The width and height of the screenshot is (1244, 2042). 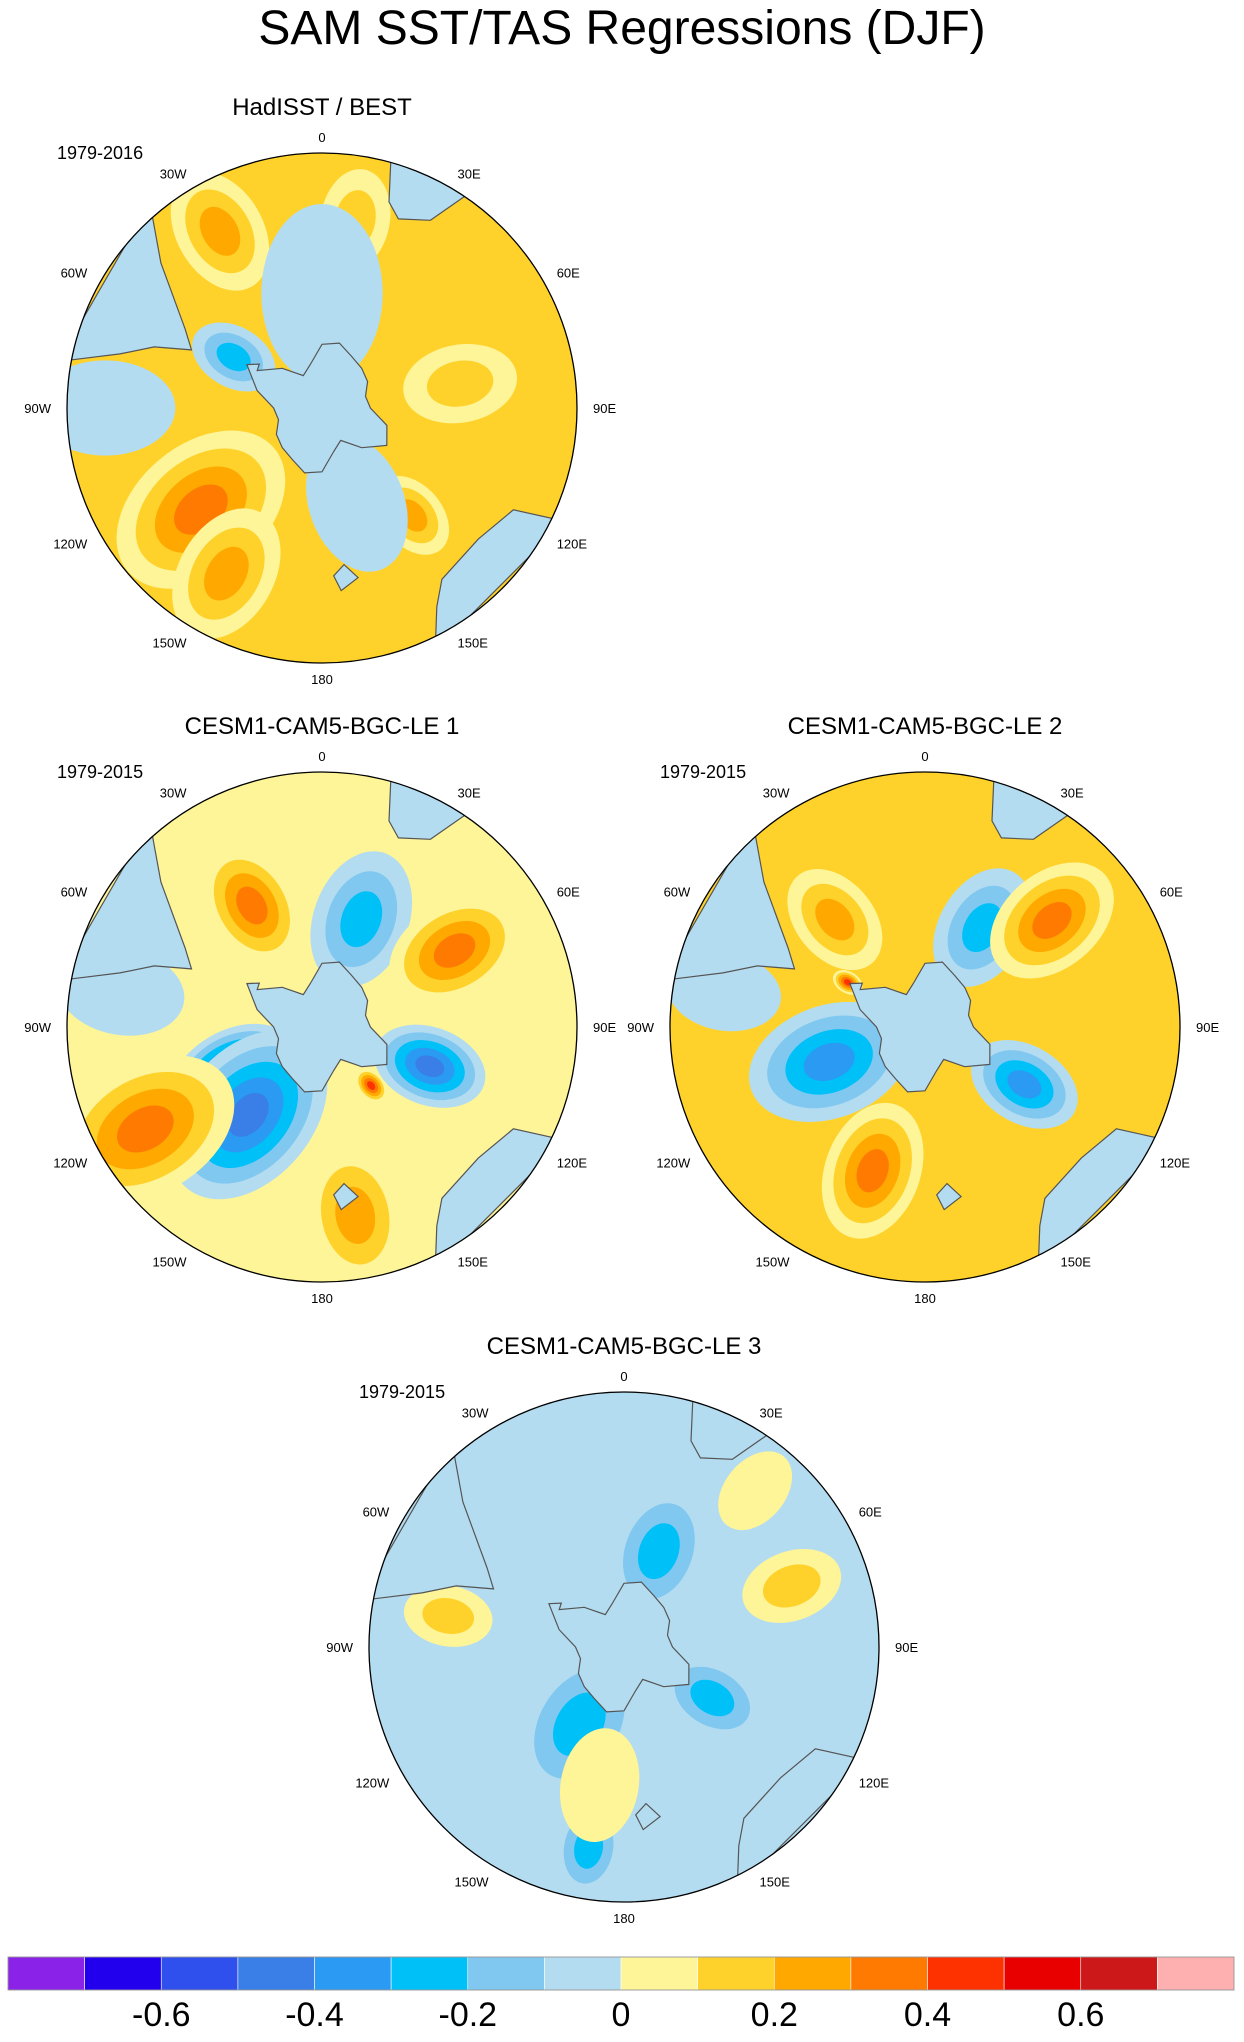 What do you see at coordinates (774, 2015) in the screenshot?
I see `colorbar-tick-label: 0.2` at bounding box center [774, 2015].